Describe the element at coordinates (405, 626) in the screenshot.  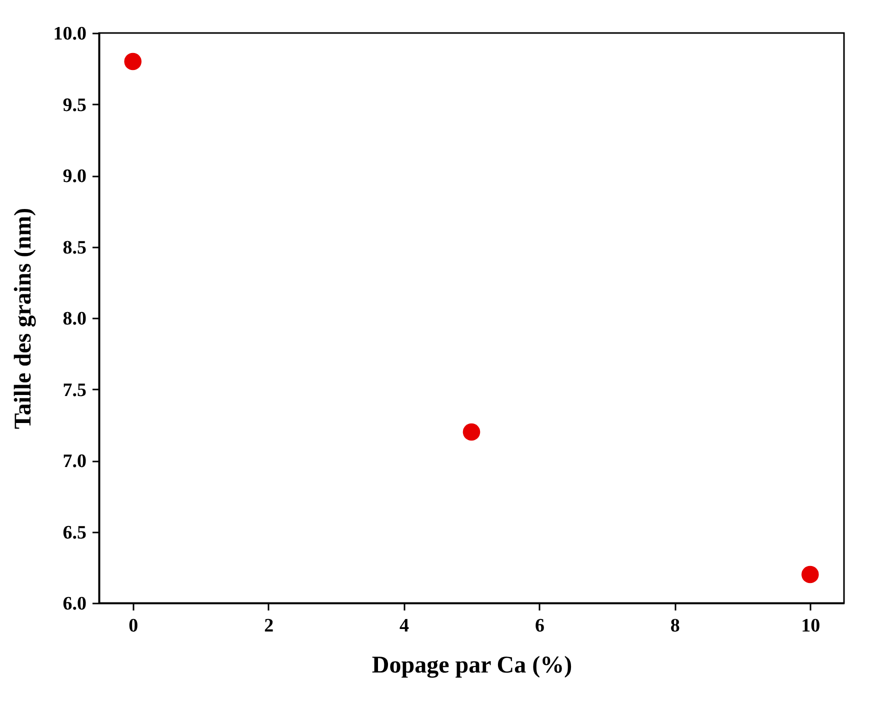
I see `x-tick-label: 4` at that location.